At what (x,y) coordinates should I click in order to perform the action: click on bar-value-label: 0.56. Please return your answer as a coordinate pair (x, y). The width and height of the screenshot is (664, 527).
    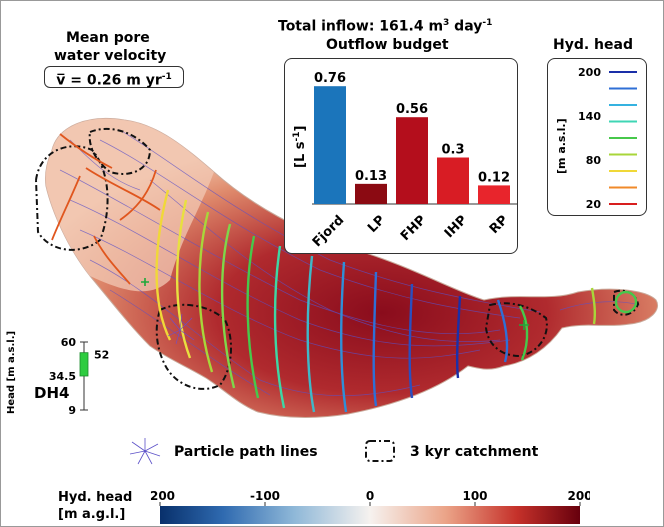
    Looking at the image, I should click on (412, 109).